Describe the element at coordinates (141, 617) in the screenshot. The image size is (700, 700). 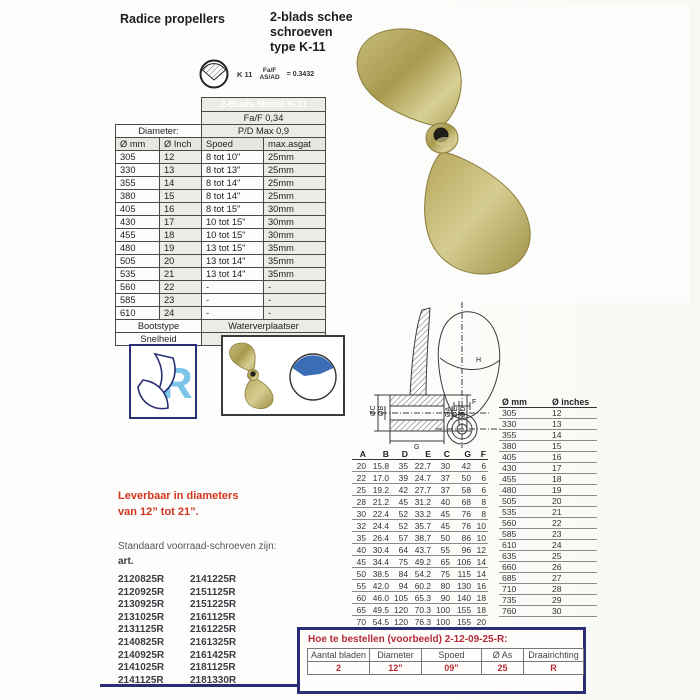
I see `art-number: 2131025R` at that location.